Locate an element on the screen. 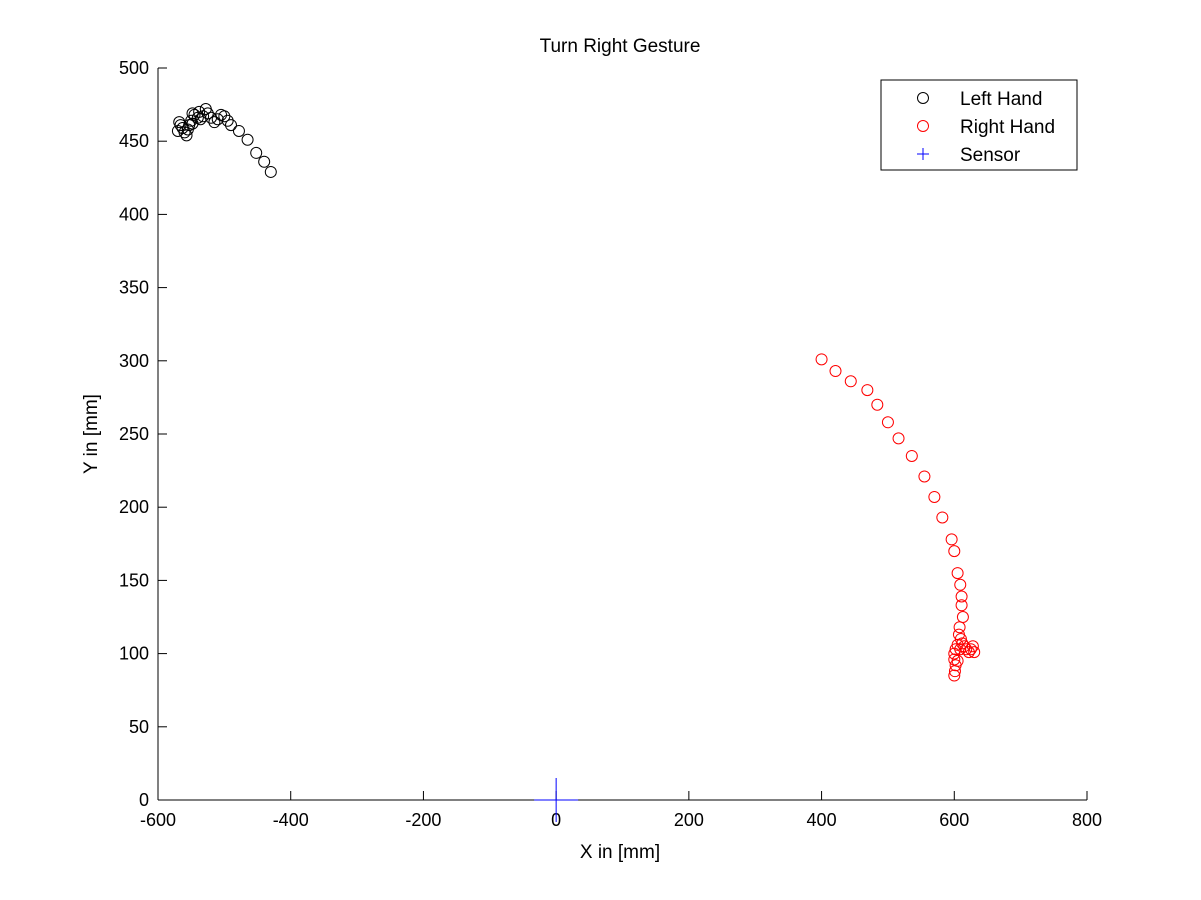 This screenshot has height=900, width=1201. legend-label: Left Hand is located at coordinates (1001, 99).